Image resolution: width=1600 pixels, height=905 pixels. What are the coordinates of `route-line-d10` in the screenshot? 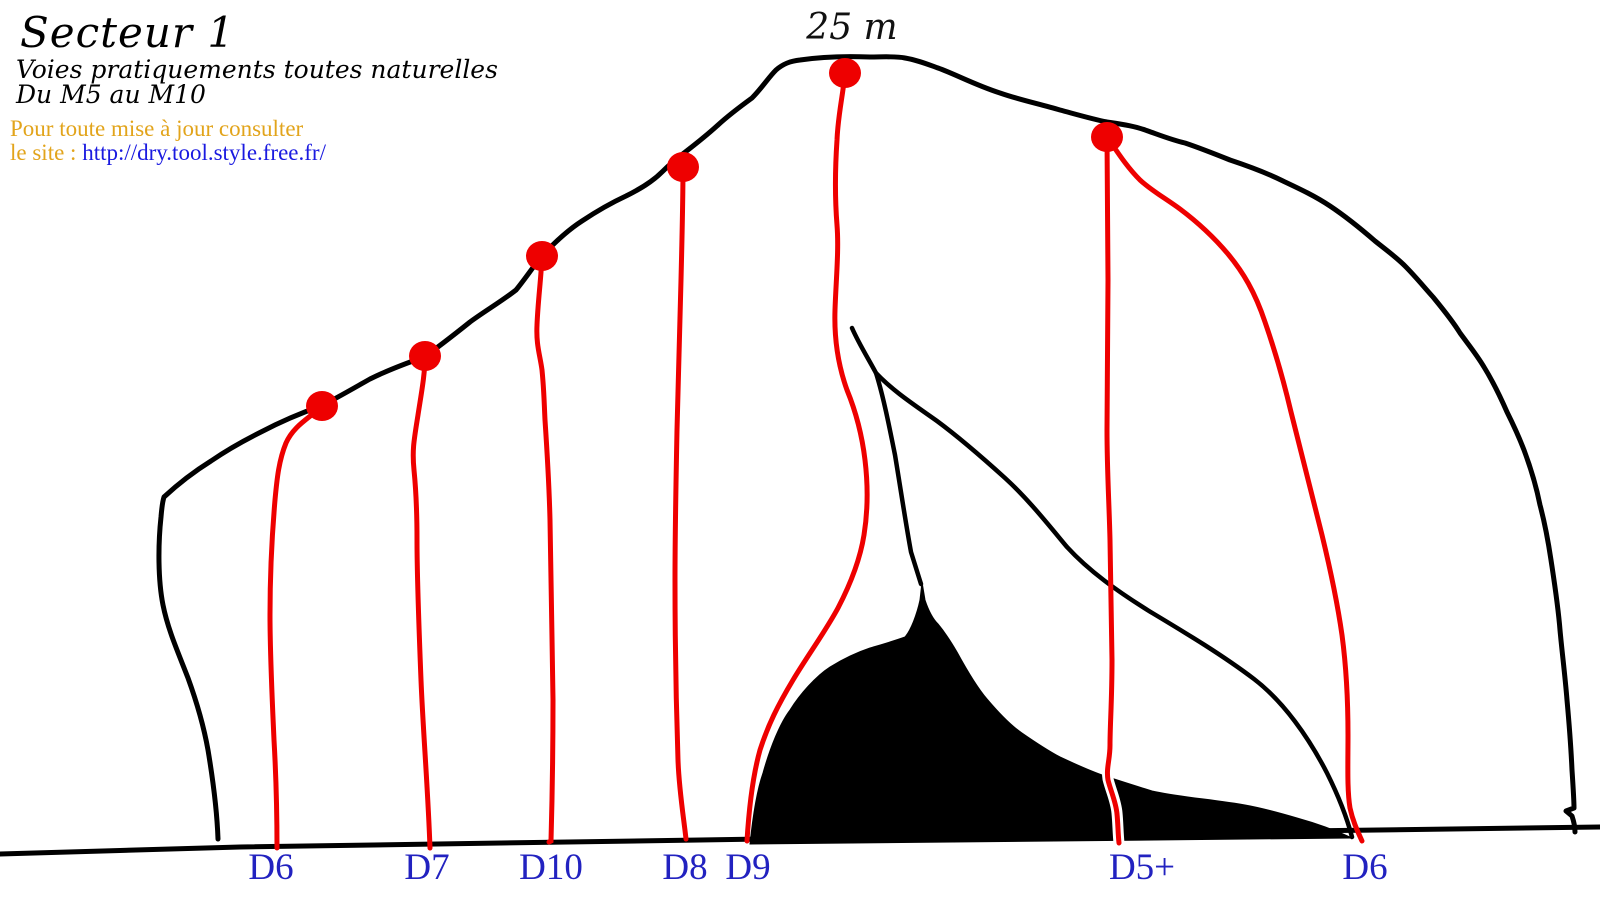 It's located at (545, 549).